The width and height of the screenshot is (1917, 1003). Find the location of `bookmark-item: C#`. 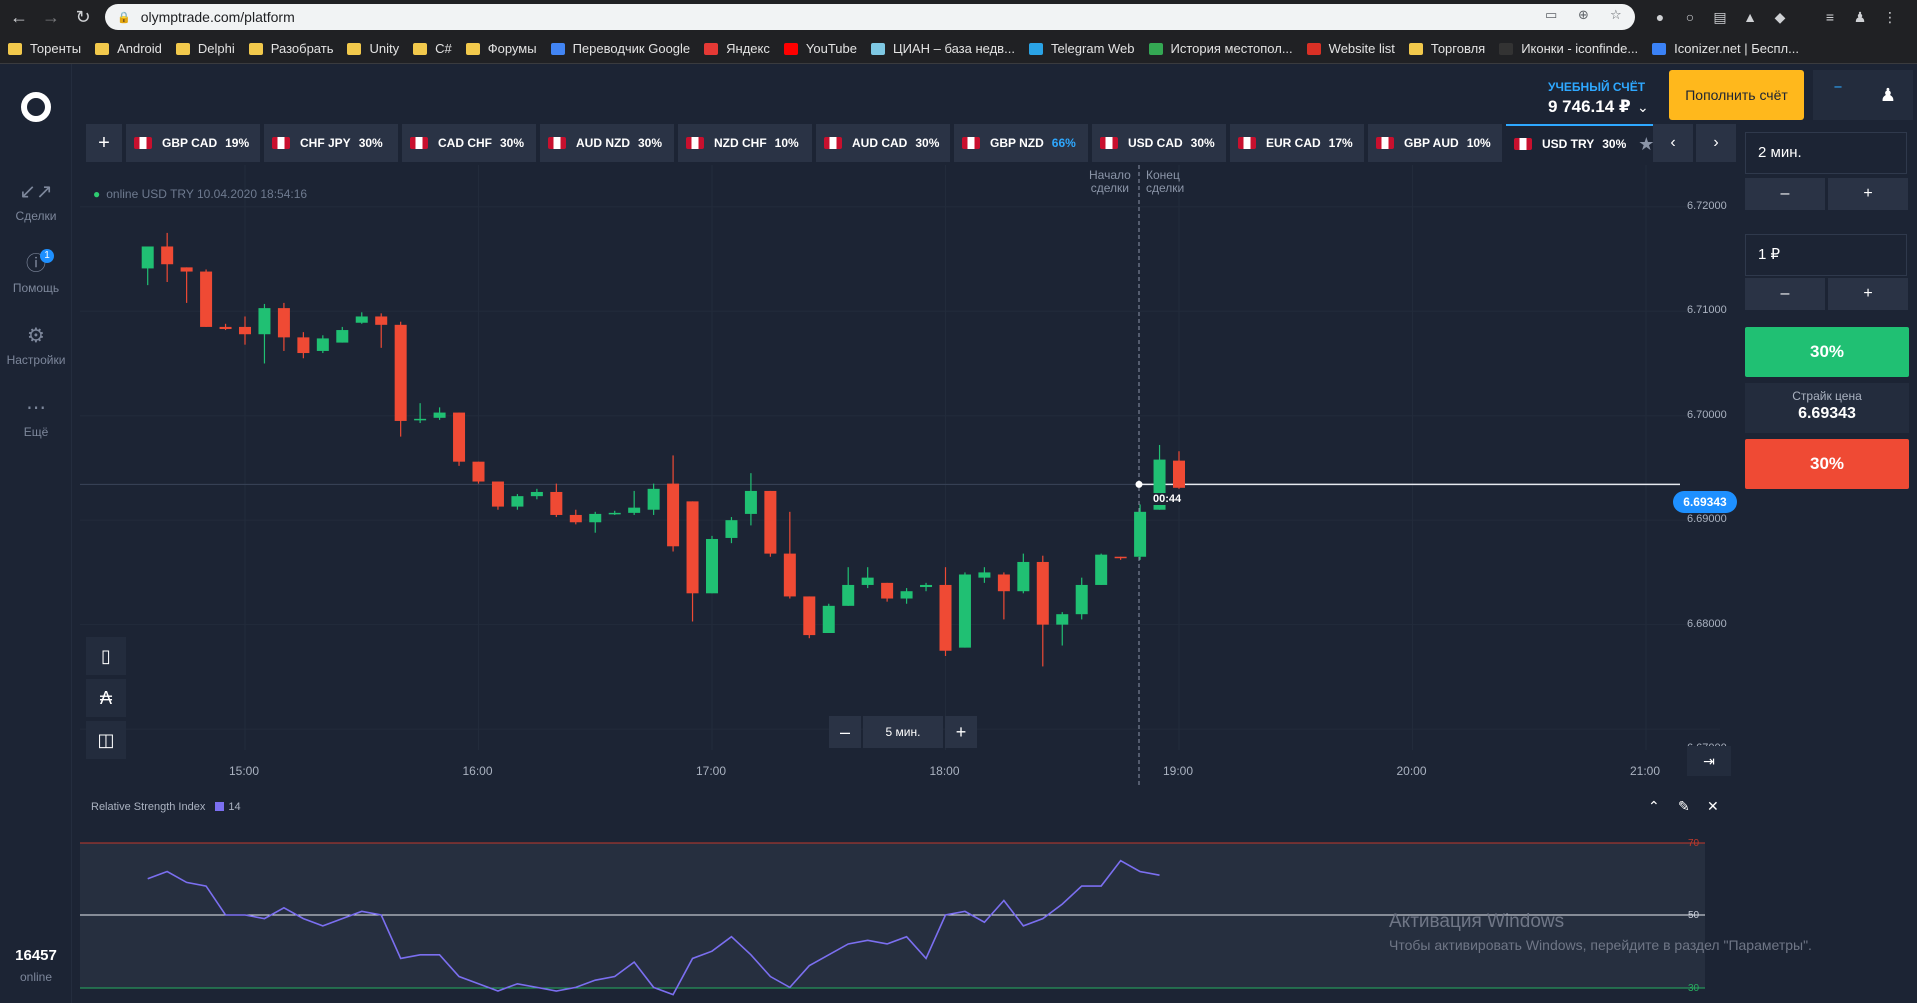

bookmark-item: C# is located at coordinates (432, 48).